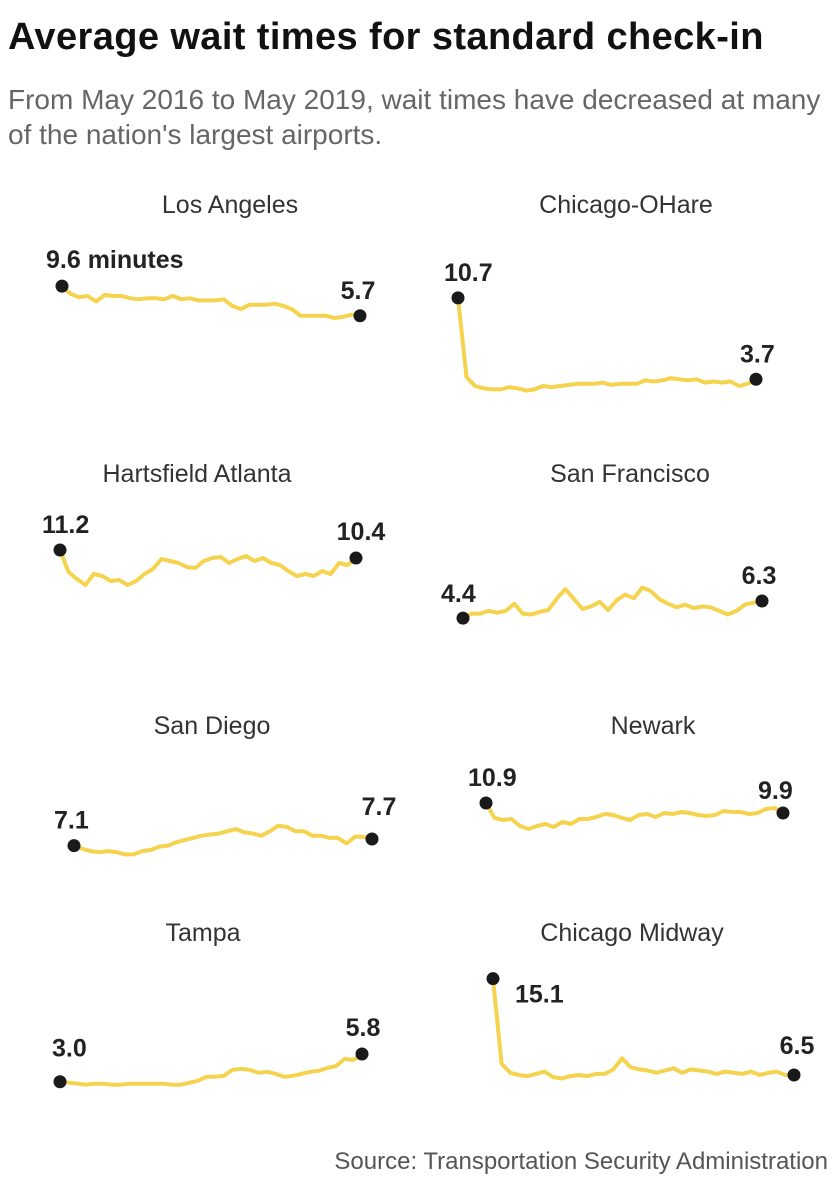  Describe the element at coordinates (60, 1082) in the screenshot. I see `tampa-start-point` at that location.